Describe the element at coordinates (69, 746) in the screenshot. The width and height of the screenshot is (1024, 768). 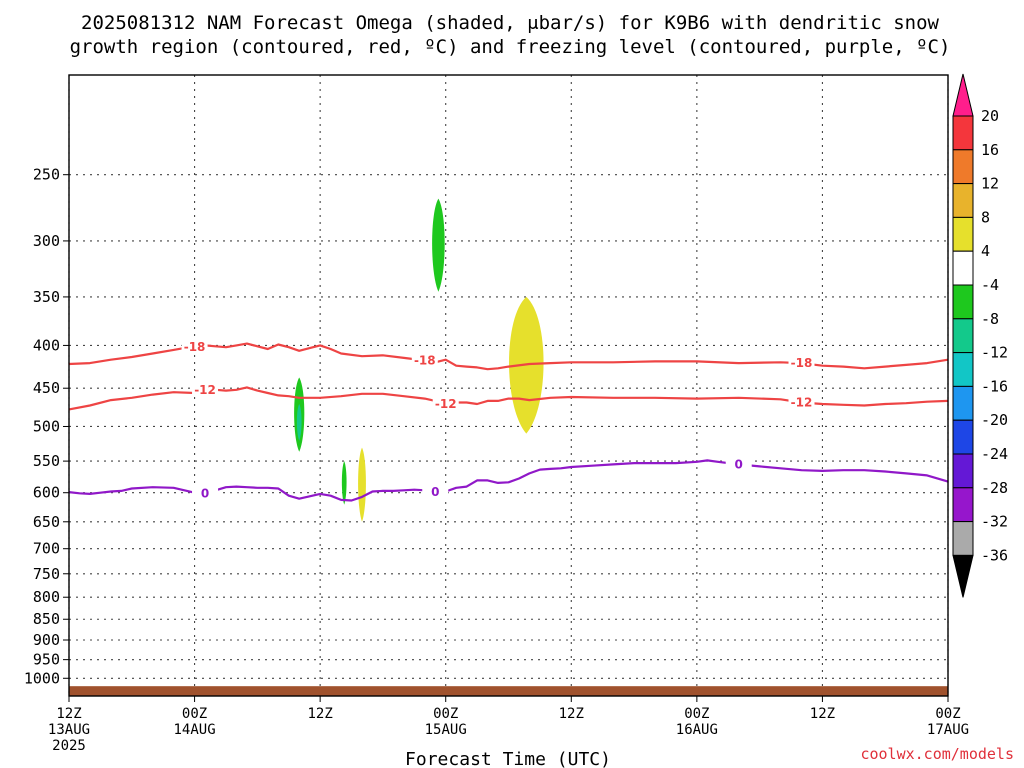
I see `x-tick-label: 2025` at that location.